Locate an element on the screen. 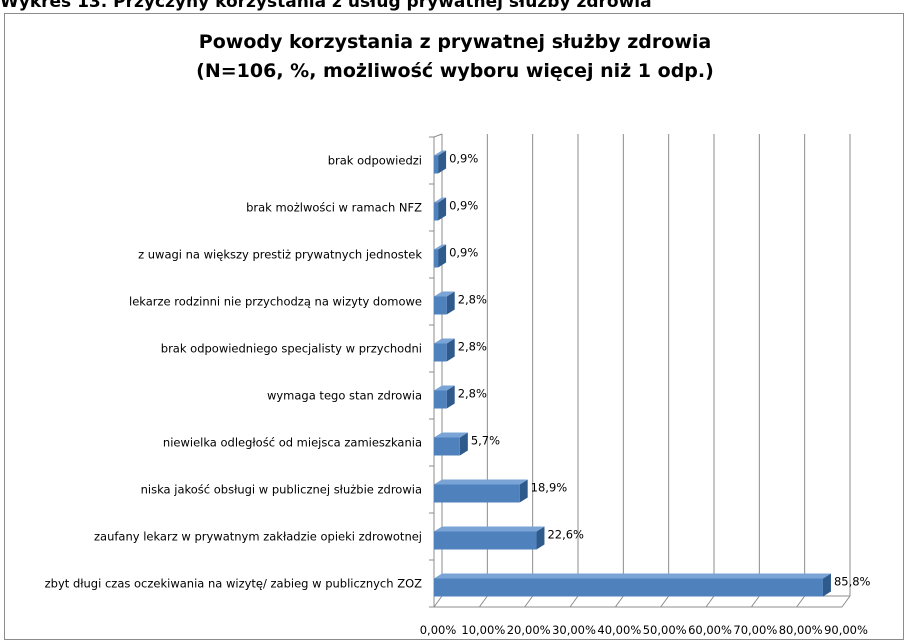 The width and height of the screenshot is (909, 643). category-label: brak możlwości w ramach NFZ is located at coordinates (334, 208).